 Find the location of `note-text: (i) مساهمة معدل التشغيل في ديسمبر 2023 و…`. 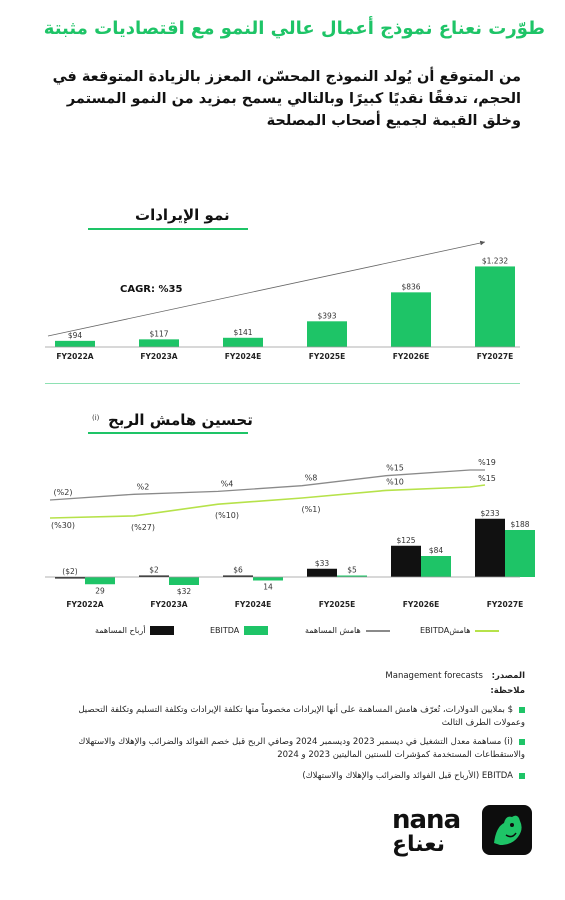

note-text: (i) مساهمة معدل التشغيل في ديسمبر 2023 و… is located at coordinates (301, 748).